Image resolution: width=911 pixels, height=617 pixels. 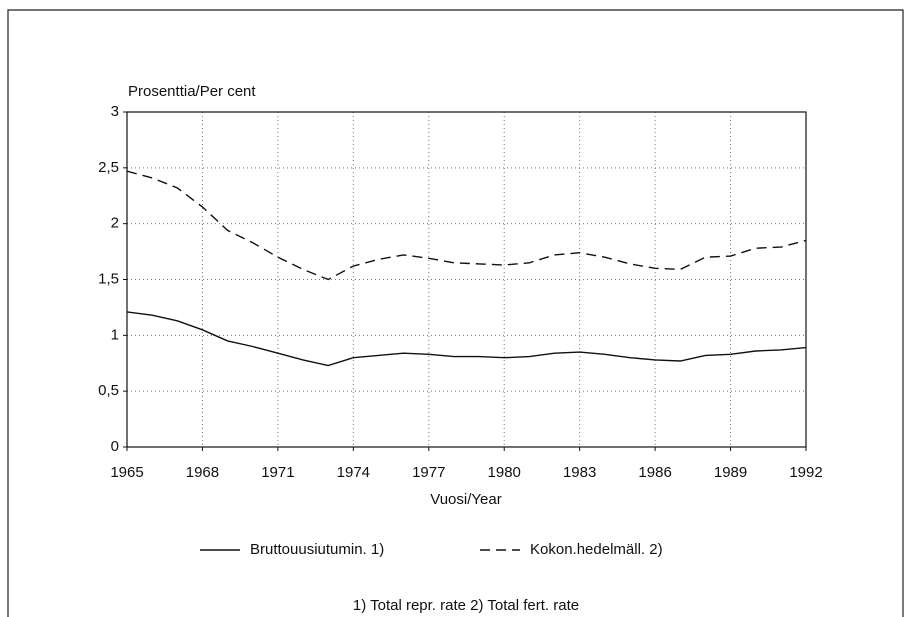 What do you see at coordinates (317, 549) in the screenshot?
I see `legend-label: Bruttouusiutumin. 1)` at bounding box center [317, 549].